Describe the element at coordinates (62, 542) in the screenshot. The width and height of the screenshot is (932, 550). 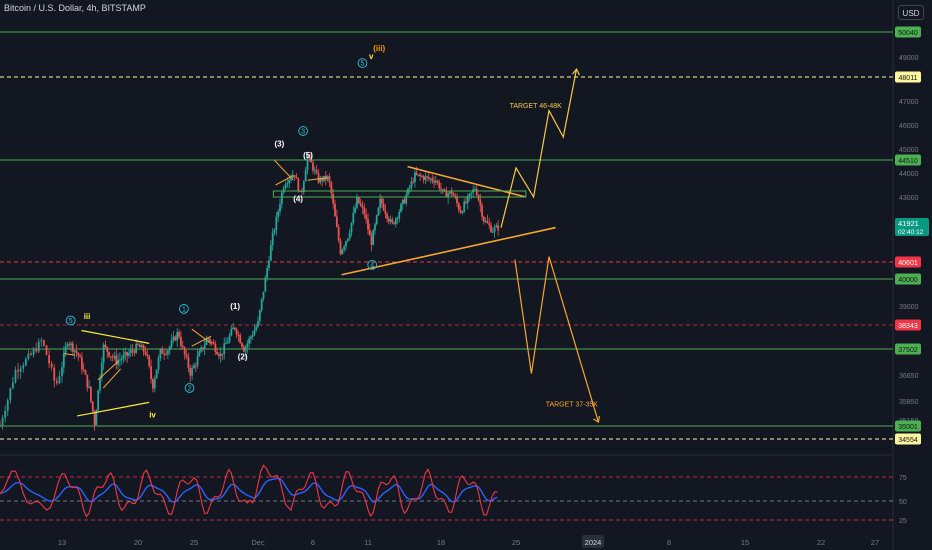
I see `time-tick-0: 13` at that location.